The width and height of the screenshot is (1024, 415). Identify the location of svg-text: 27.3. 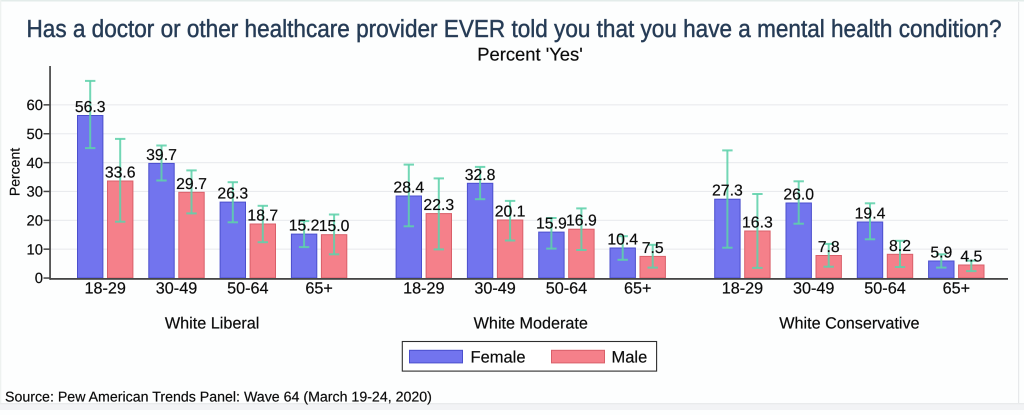
(727, 191).